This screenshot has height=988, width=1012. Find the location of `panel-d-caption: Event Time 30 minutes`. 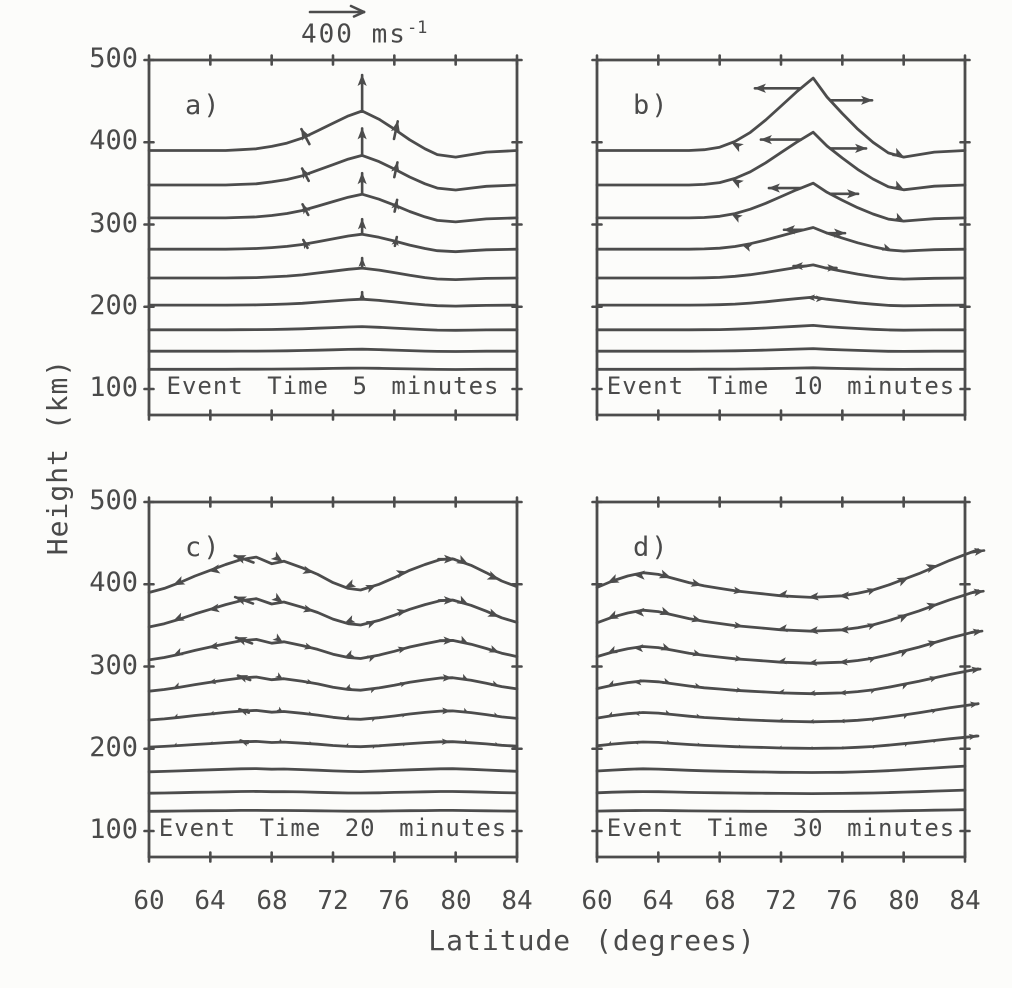

panel-d-caption: Event Time 30 minutes is located at coordinates (781, 828).